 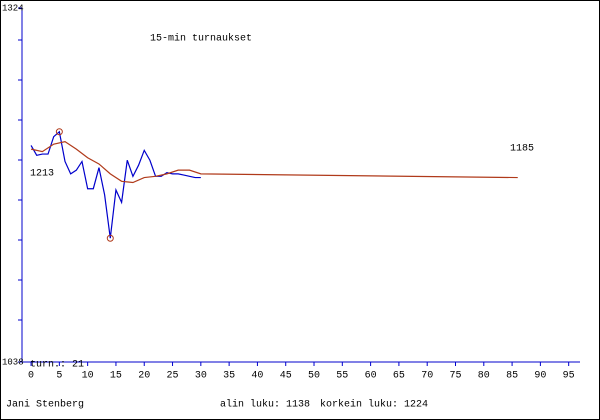 What do you see at coordinates (116, 376) in the screenshot?
I see `x-tick-label: 15` at bounding box center [116, 376].